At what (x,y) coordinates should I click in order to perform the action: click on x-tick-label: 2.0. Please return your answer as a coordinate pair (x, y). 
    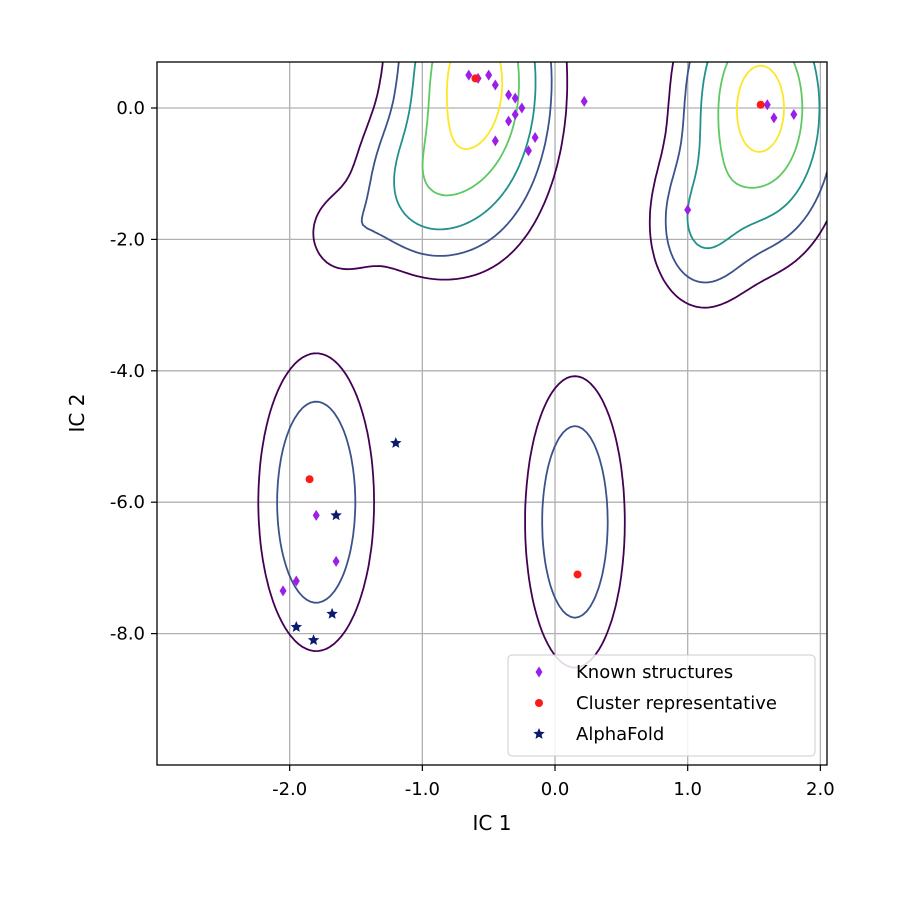
    Looking at the image, I should click on (820, 789).